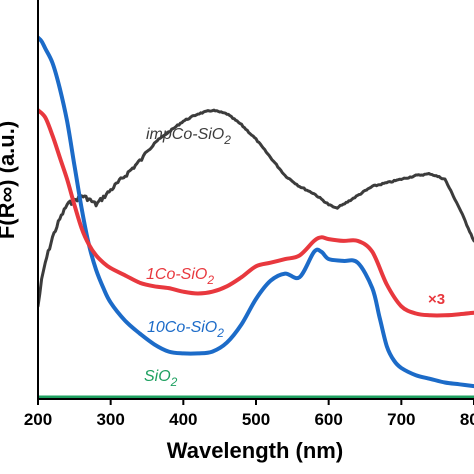  What do you see at coordinates (328, 419) in the screenshot?
I see `x-tick-label: 600` at bounding box center [328, 419].